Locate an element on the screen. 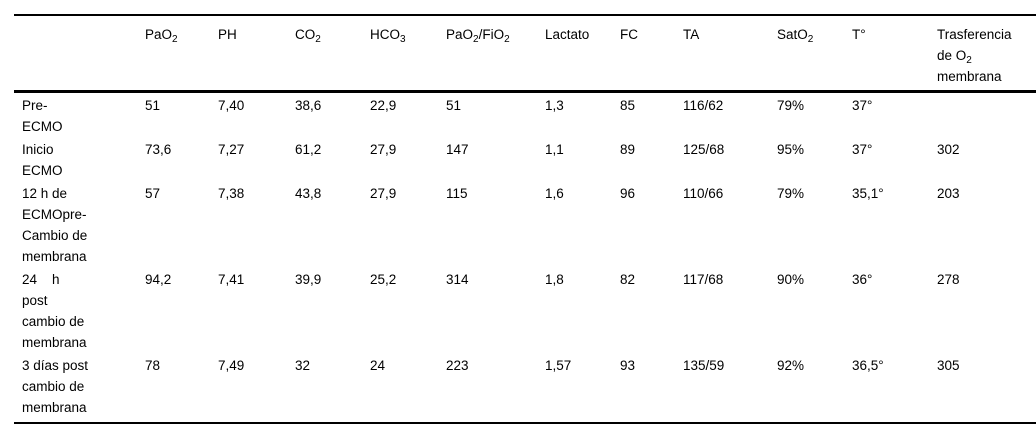 This screenshot has width=1036, height=437. table-cell: 125/68 is located at coordinates (704, 149).